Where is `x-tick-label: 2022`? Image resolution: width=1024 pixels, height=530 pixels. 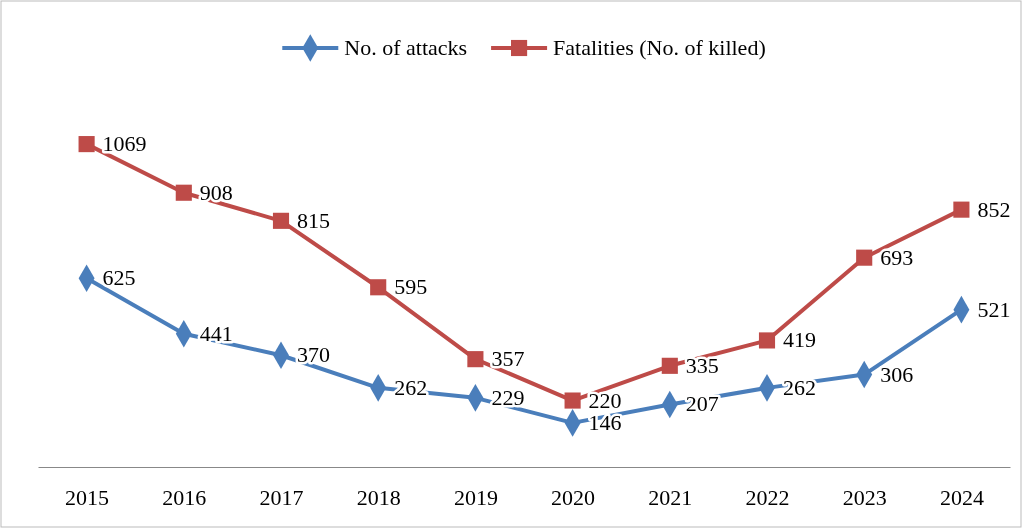
x-tick-label: 2022 is located at coordinates (767, 497).